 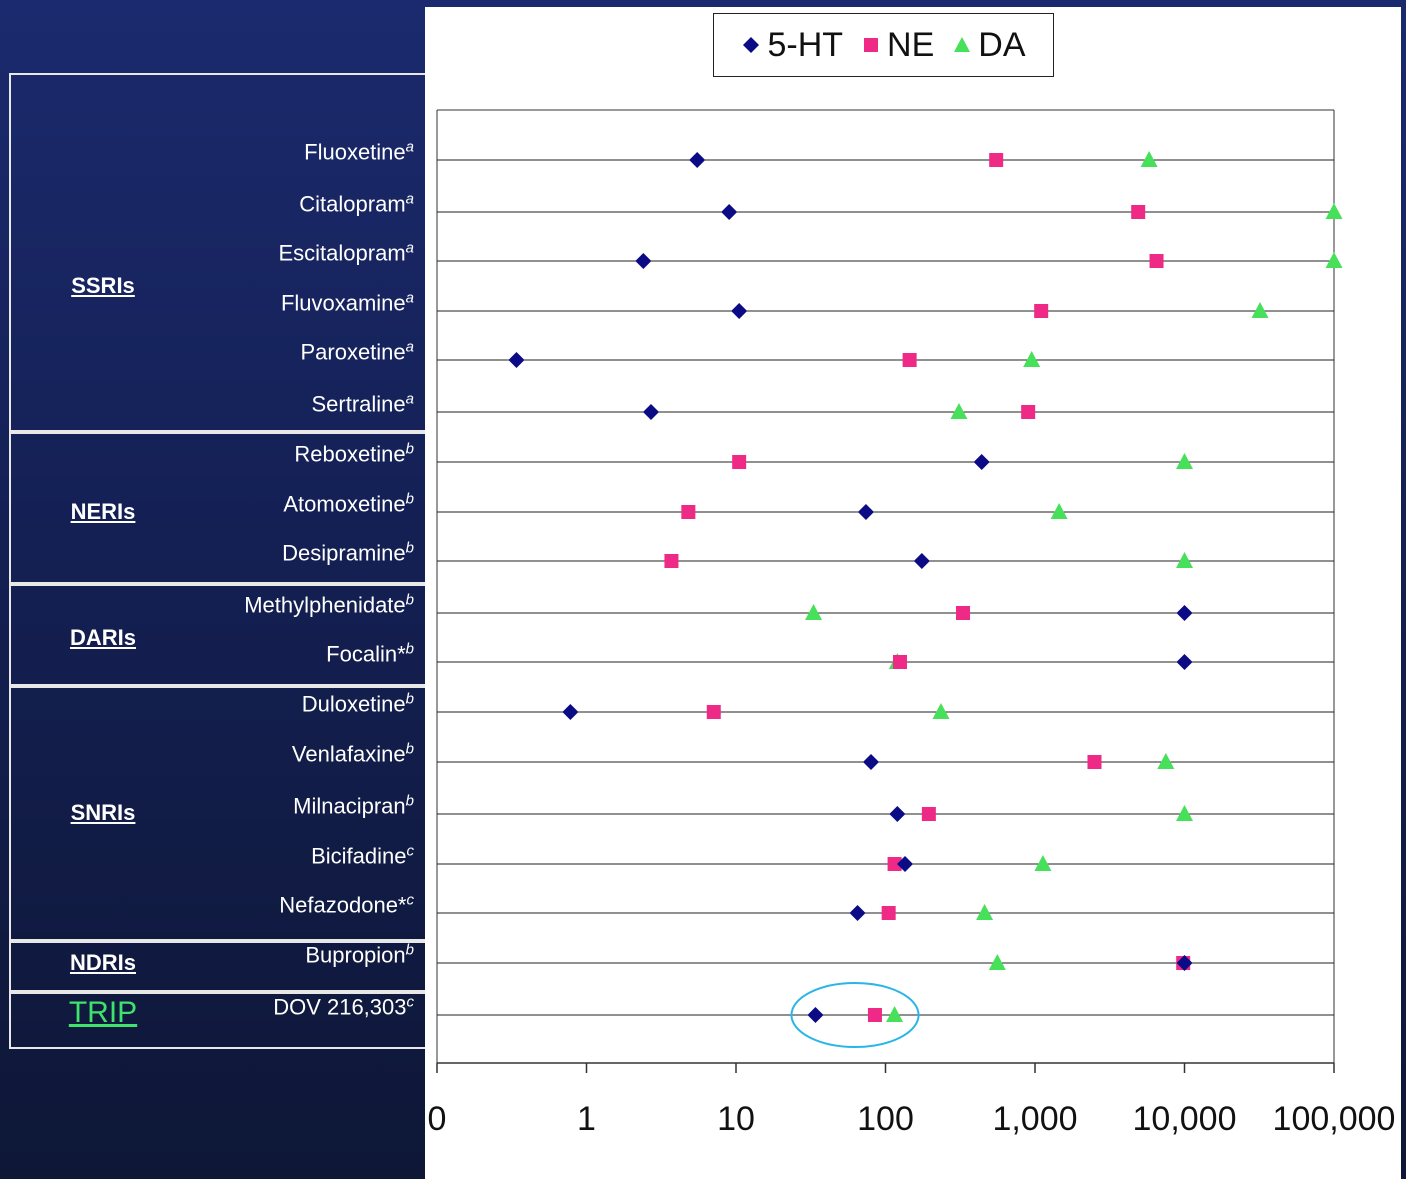 What do you see at coordinates (358, 404) in the screenshot?
I see `drug-name: Sertraline` at bounding box center [358, 404].